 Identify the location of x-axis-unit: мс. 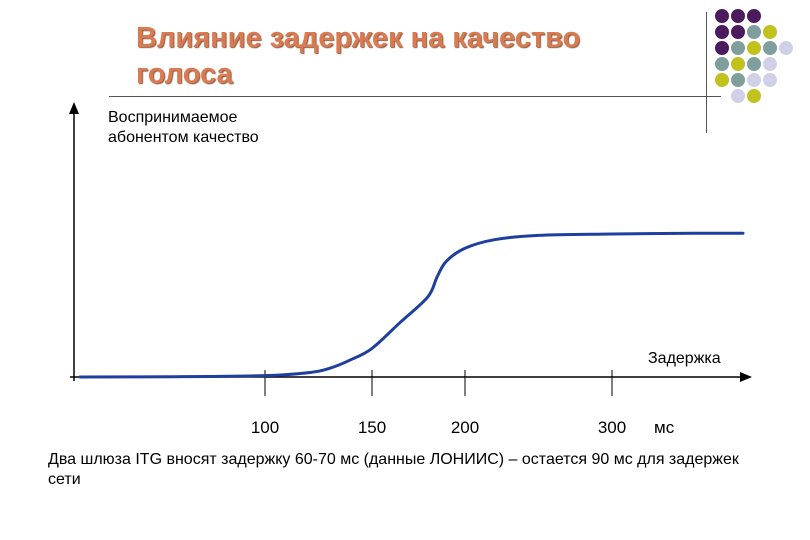
(664, 427).